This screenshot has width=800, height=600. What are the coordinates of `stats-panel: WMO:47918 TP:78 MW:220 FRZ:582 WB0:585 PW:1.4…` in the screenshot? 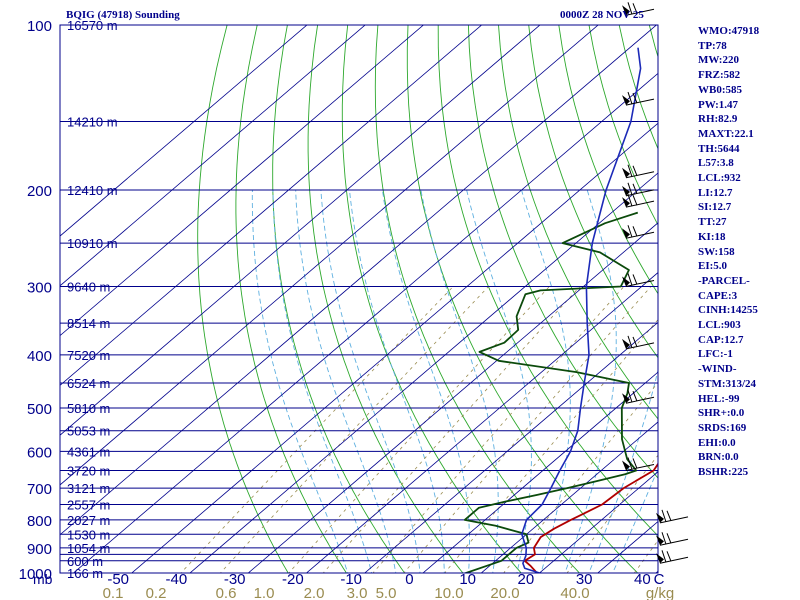 It's located at (748, 252).